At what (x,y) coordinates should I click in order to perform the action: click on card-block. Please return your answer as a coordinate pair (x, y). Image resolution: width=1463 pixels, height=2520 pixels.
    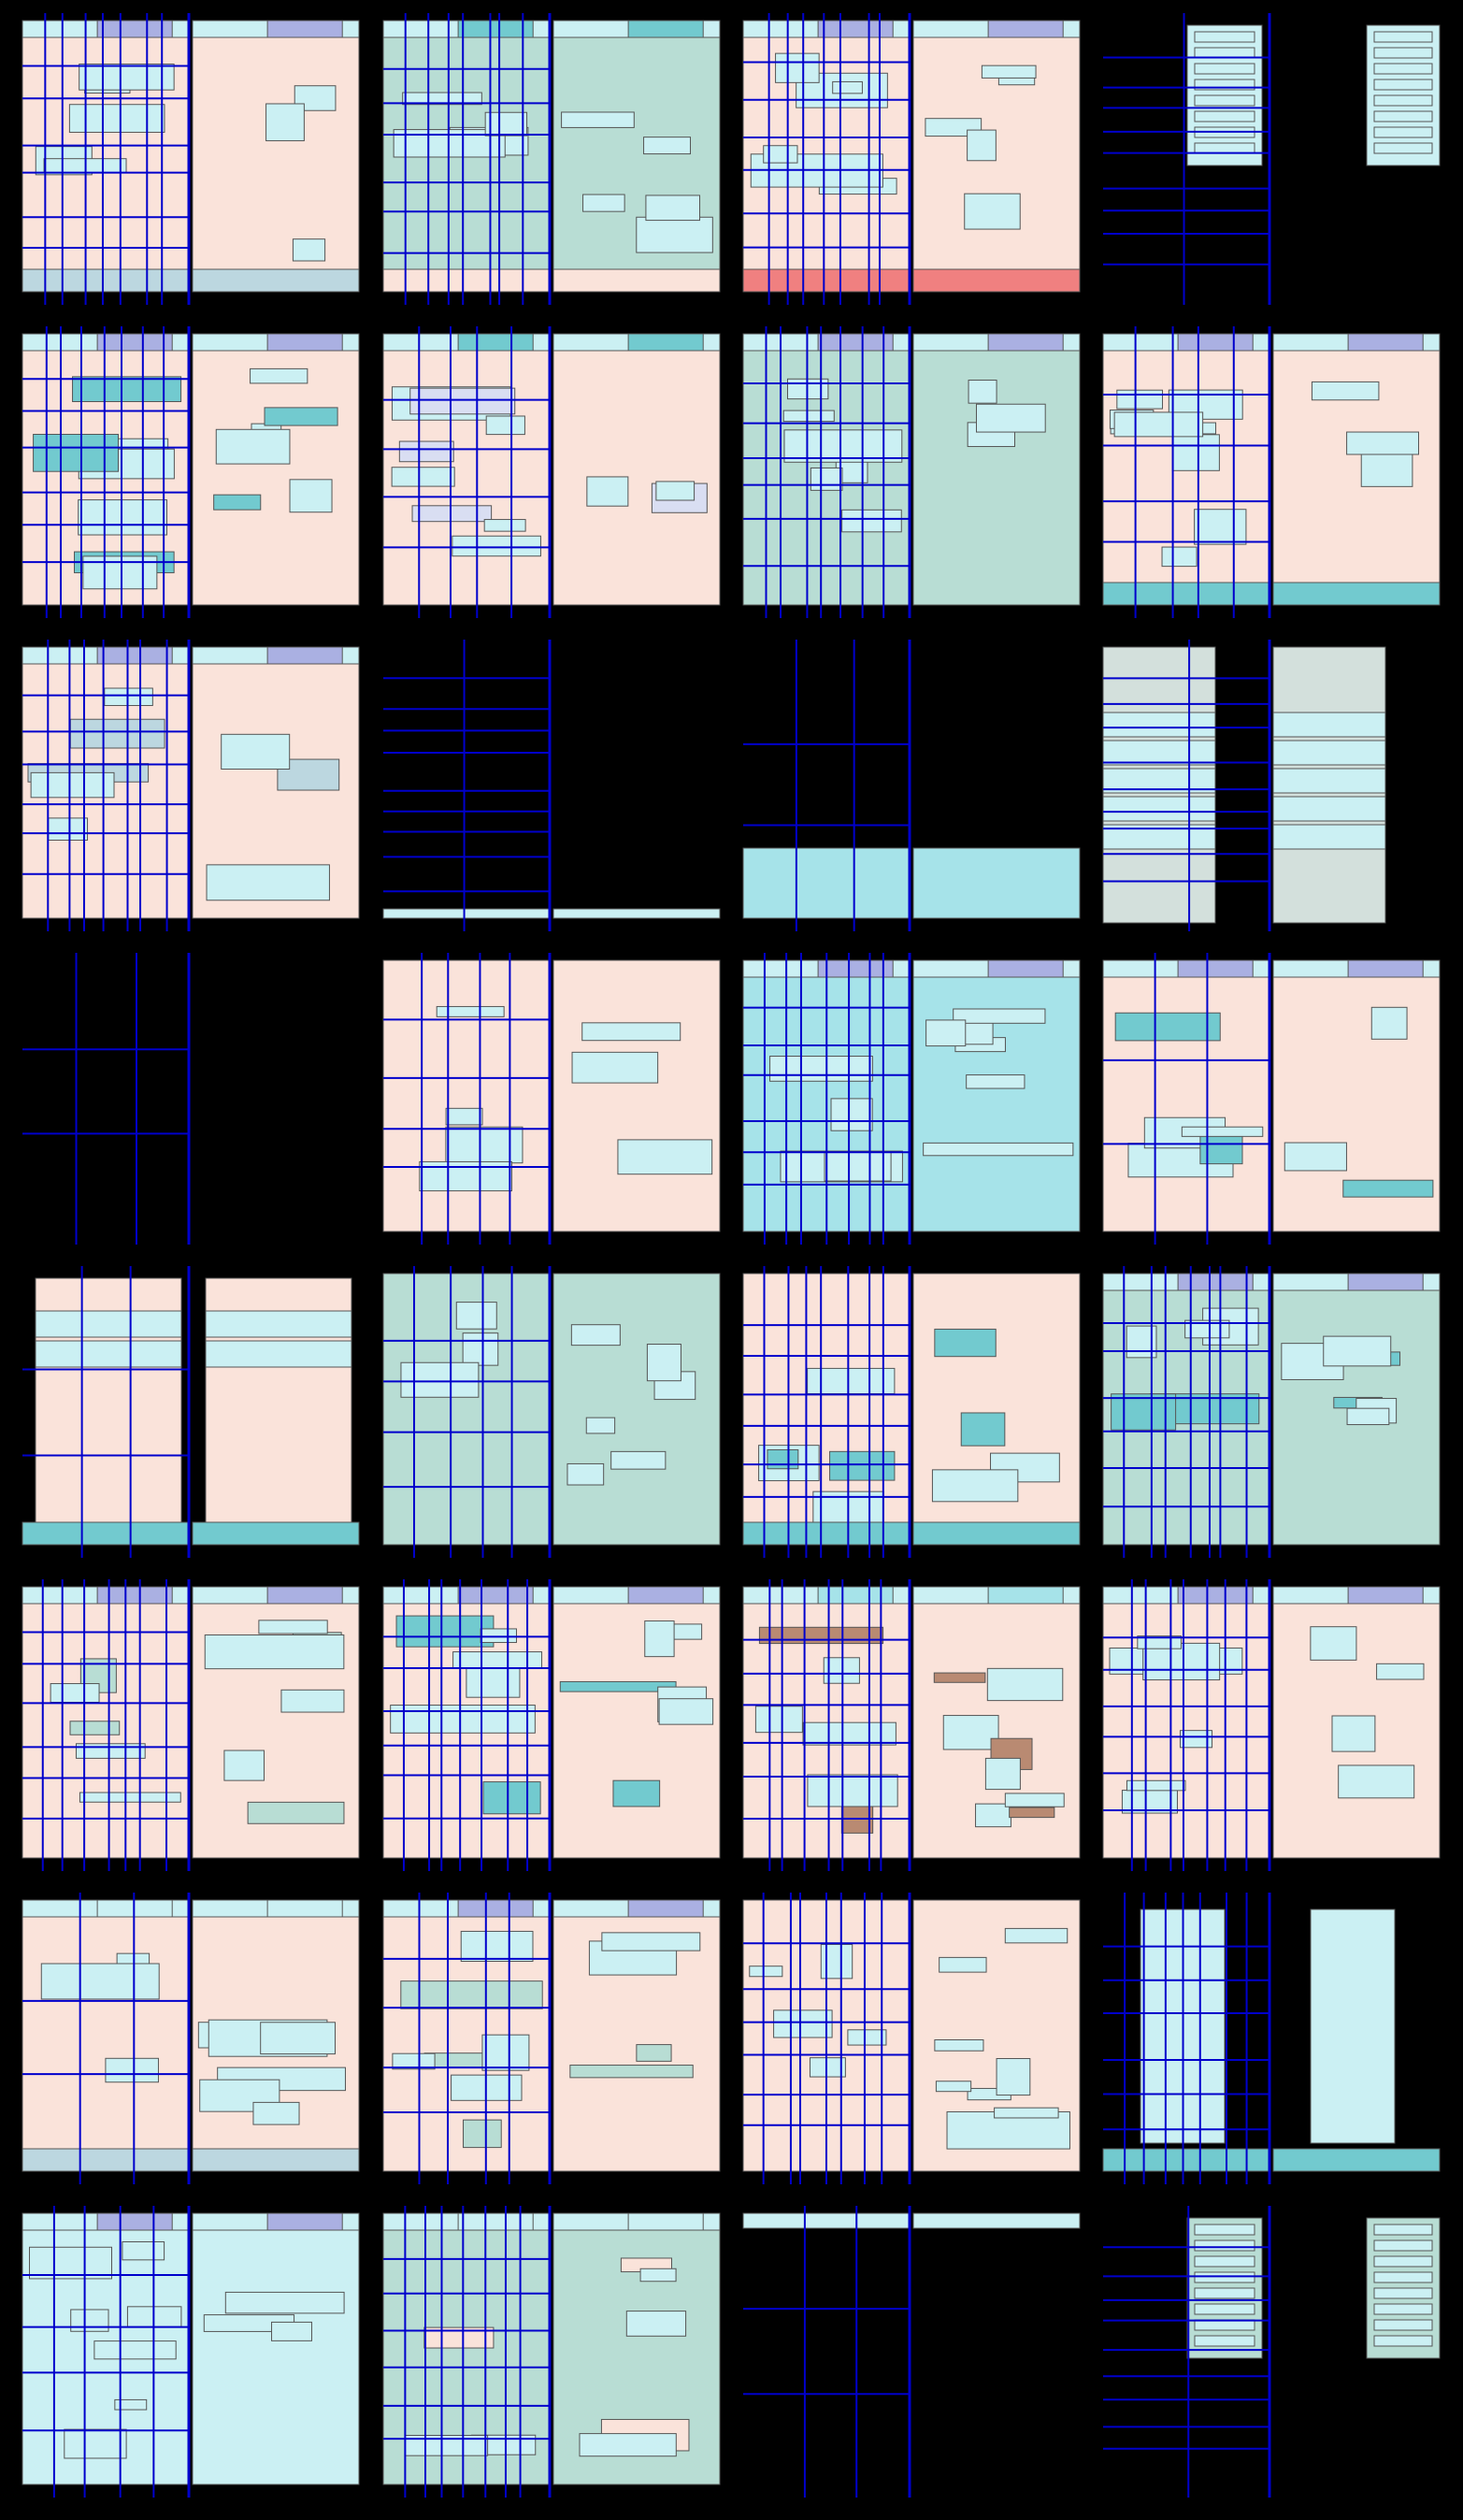
    Looking at the image, I should click on (108, 1354).